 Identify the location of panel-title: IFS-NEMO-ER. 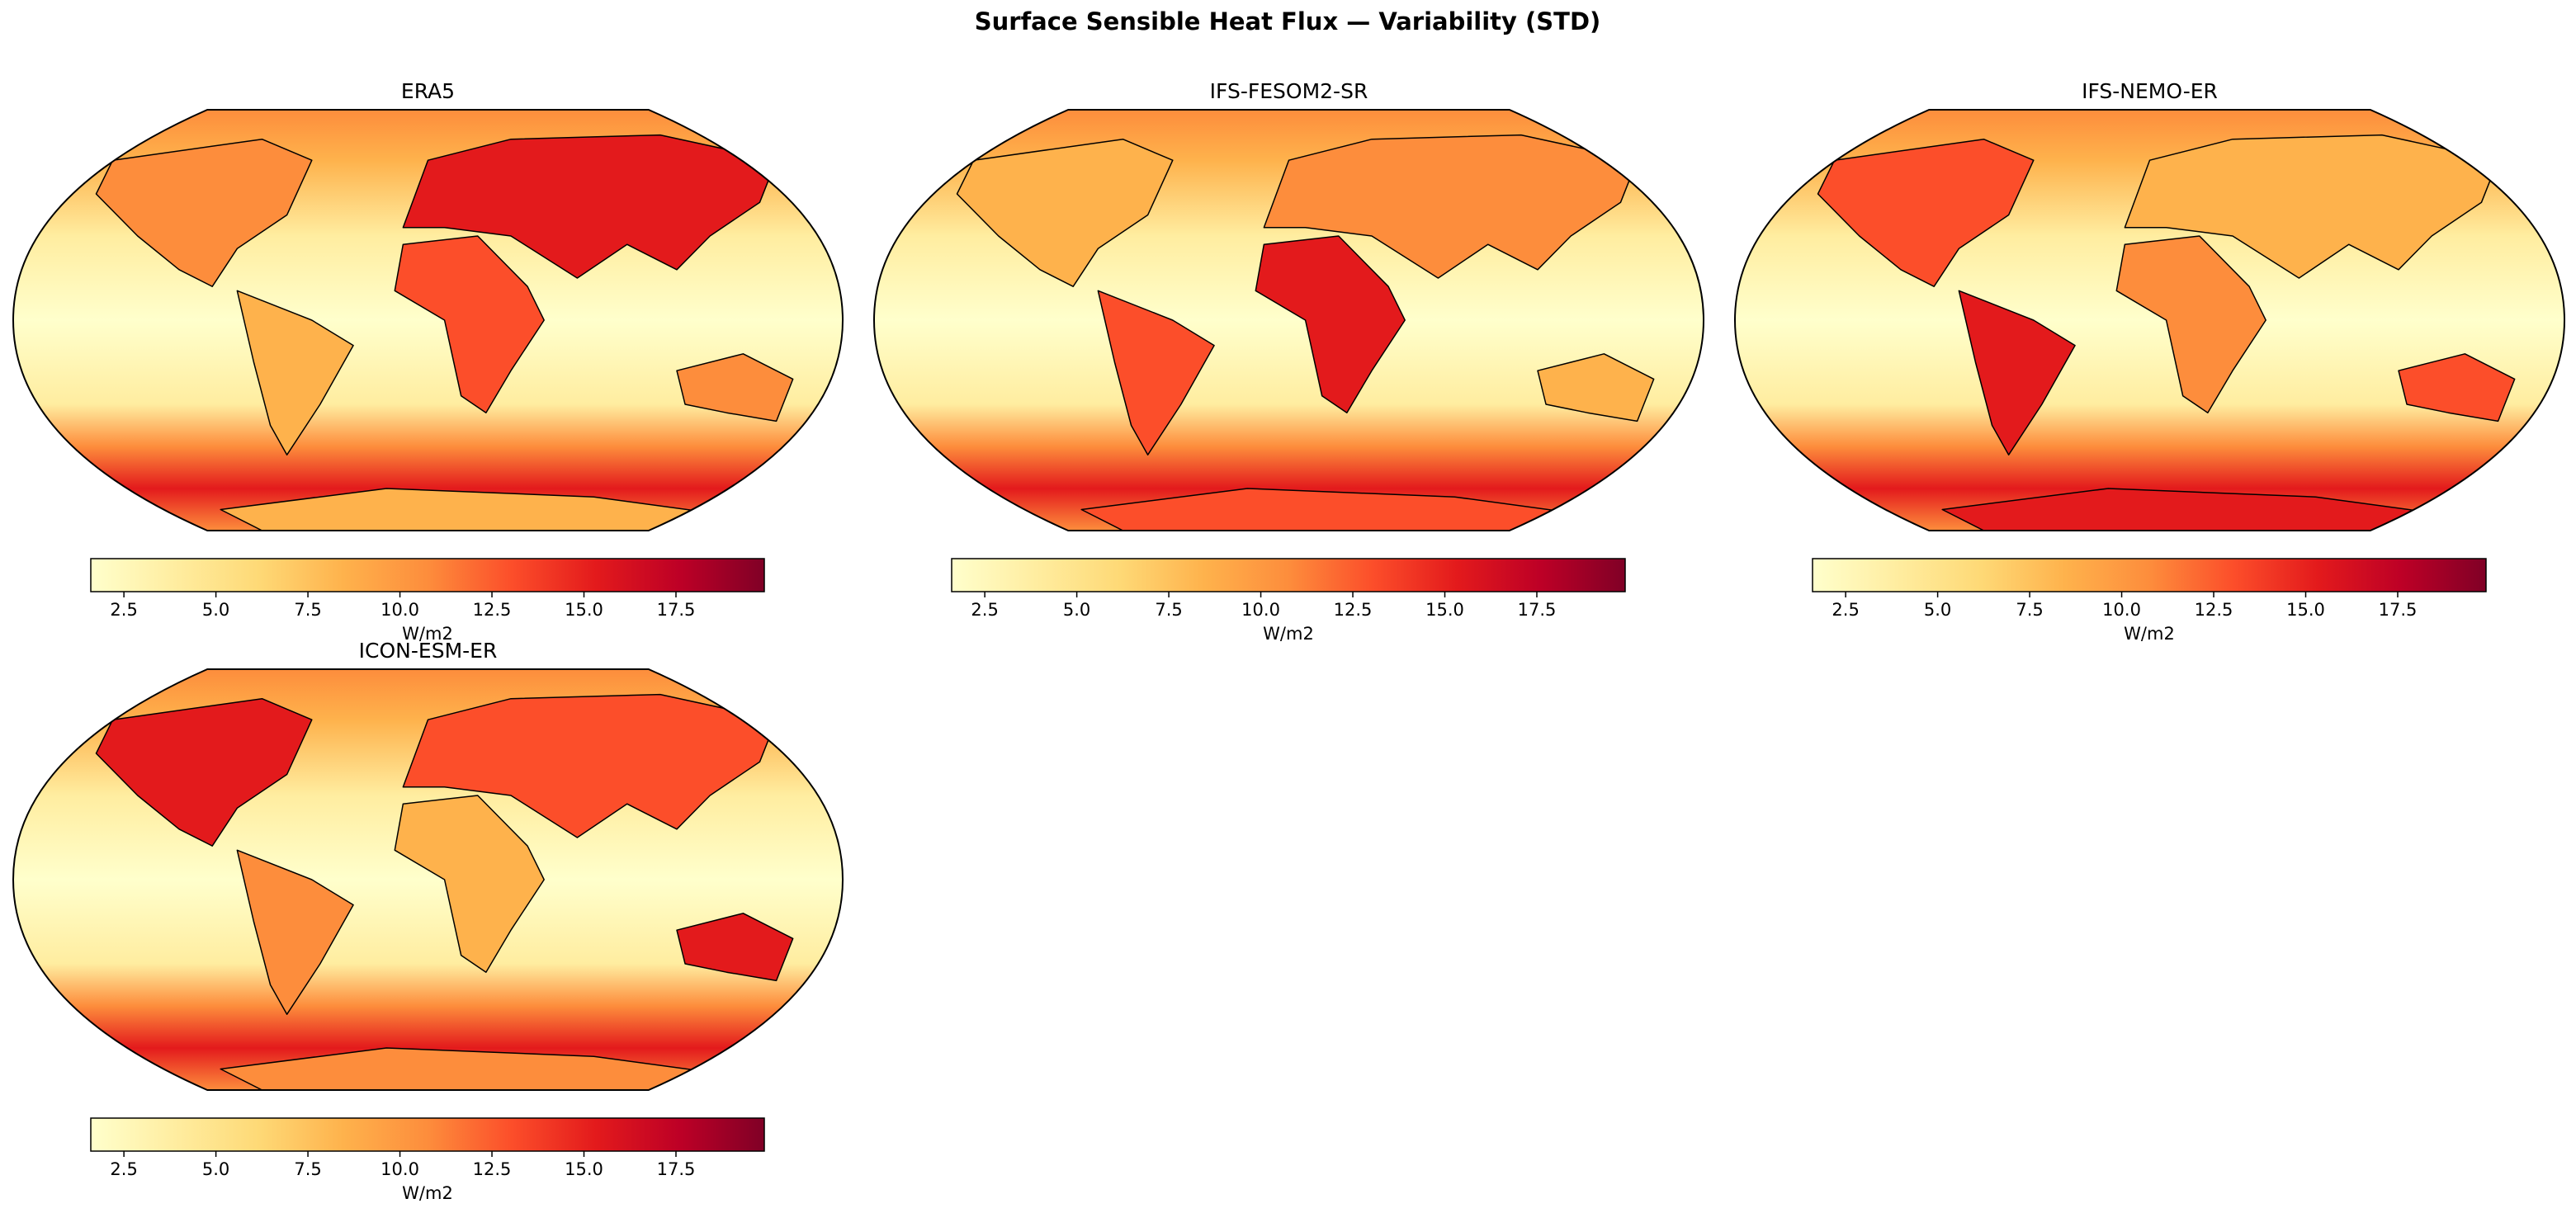
(2150, 91).